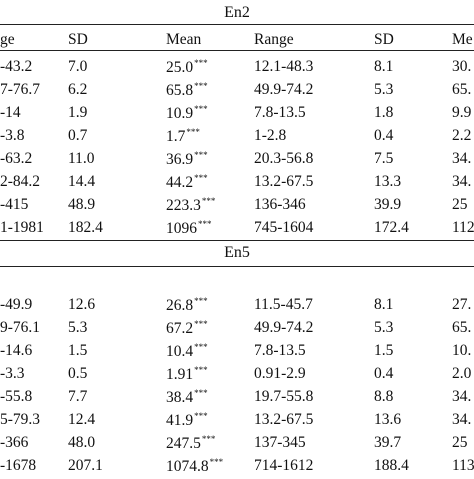 Image resolution: width=474 pixels, height=479 pixels. I want to click on table-row: 2-84.2 14.4 44.2*** 13.2-67.5 13.3 34., so click(237, 184).